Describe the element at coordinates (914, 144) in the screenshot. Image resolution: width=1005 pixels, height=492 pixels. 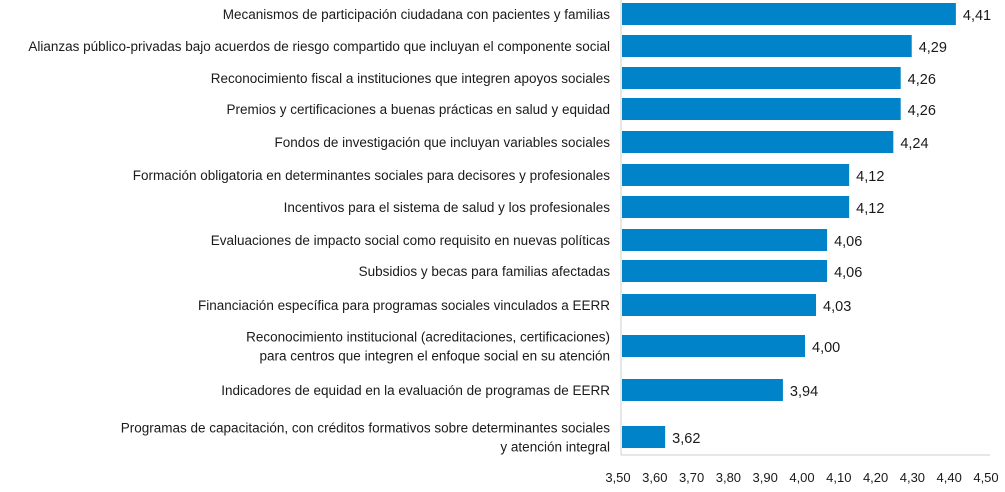
I see `value-label: 4,24` at that location.